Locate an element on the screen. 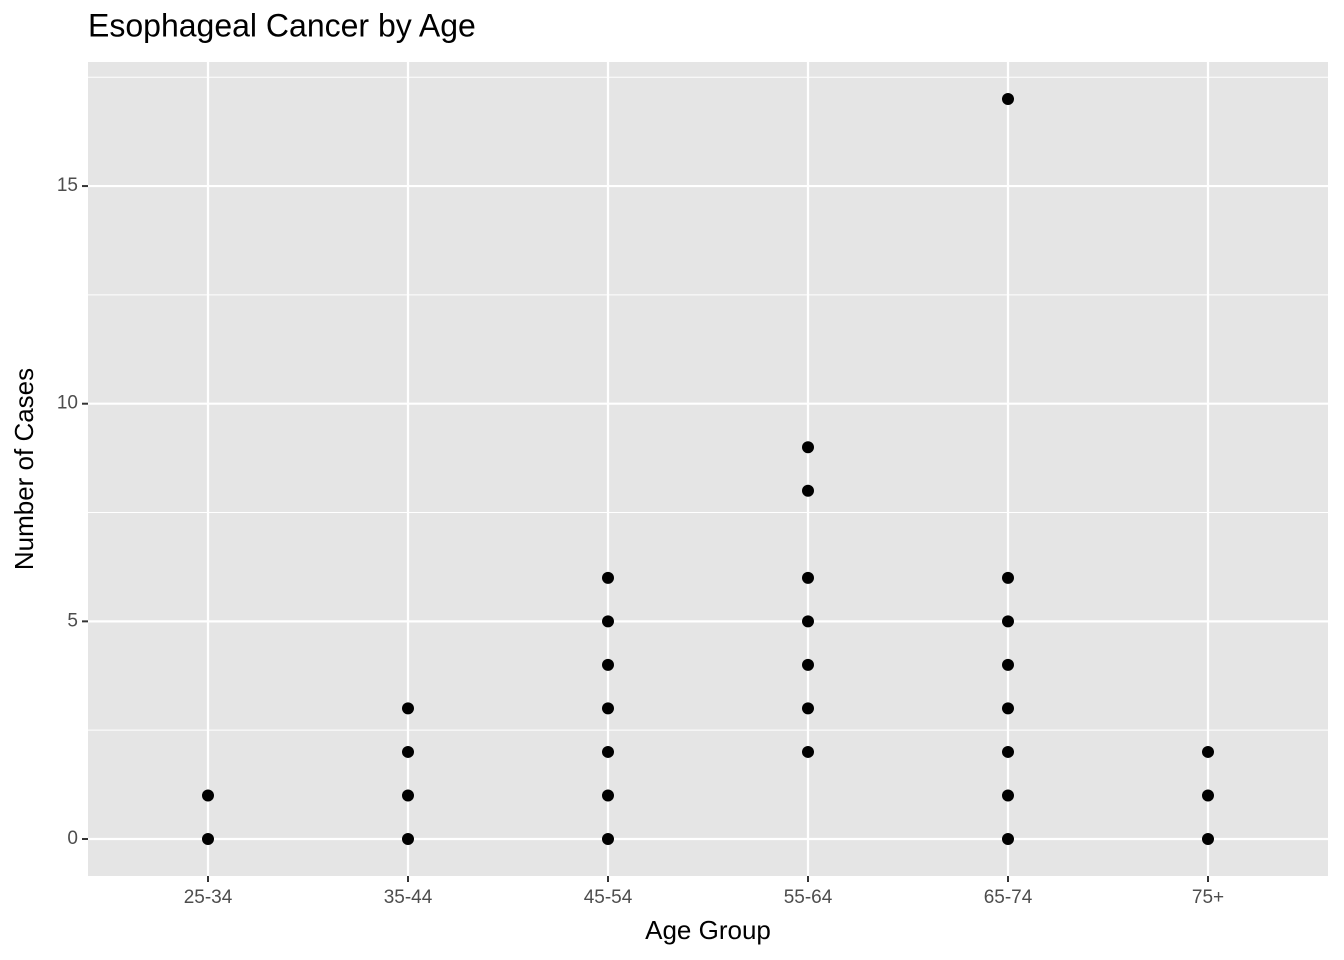  x-tick-label: 45-54 is located at coordinates (608, 897).